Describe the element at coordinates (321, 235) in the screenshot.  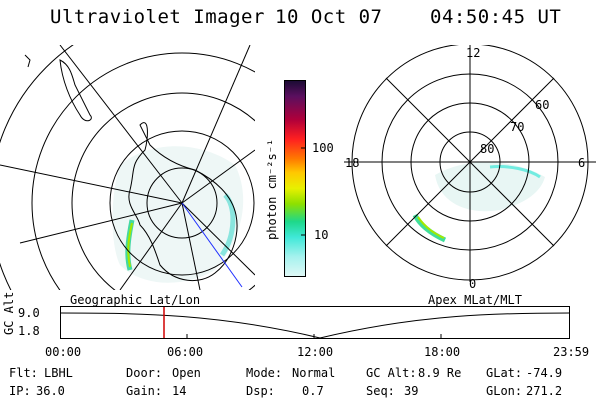
I see `colorbar-tick-10: 10` at that location.